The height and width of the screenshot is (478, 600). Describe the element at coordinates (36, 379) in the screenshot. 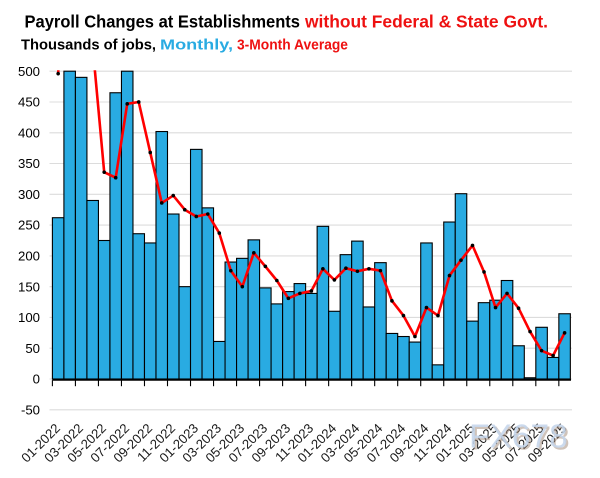

I see `svg-text: 0` at that location.